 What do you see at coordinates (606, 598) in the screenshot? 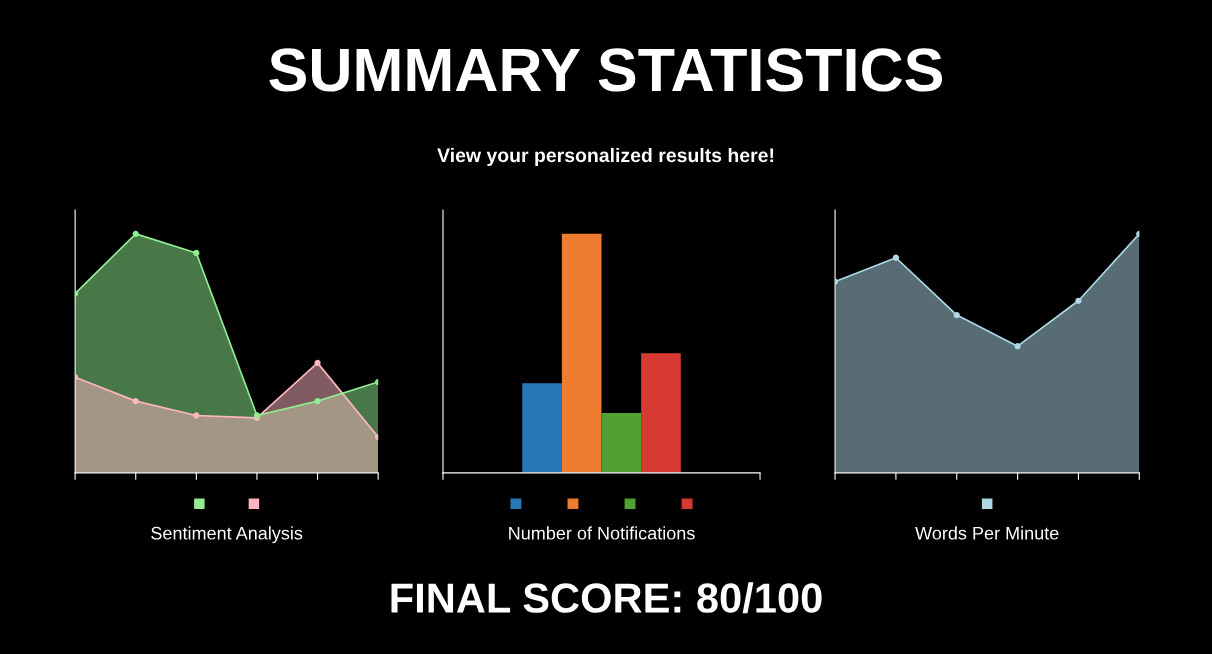
I see `text: FINAL SCORE: 80/100` at bounding box center [606, 598].